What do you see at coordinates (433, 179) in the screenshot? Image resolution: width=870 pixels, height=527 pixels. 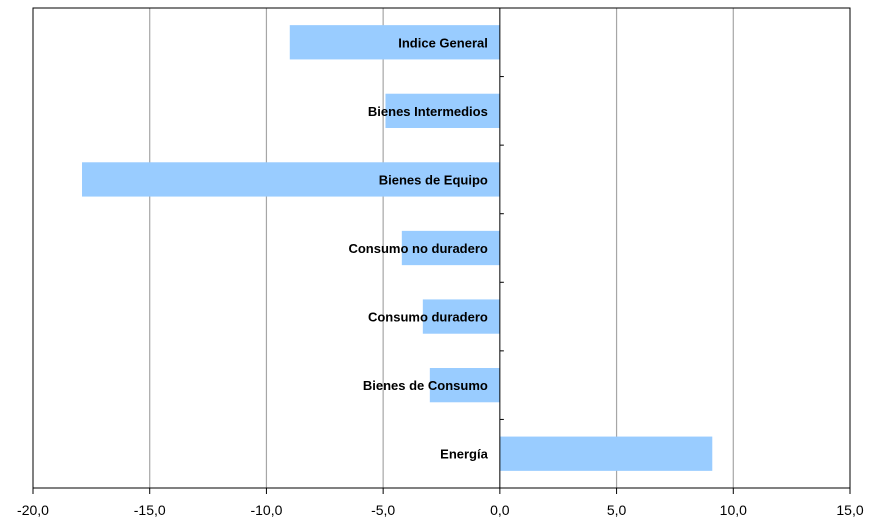 I see `category-label: Bienes de Equipo` at bounding box center [433, 179].